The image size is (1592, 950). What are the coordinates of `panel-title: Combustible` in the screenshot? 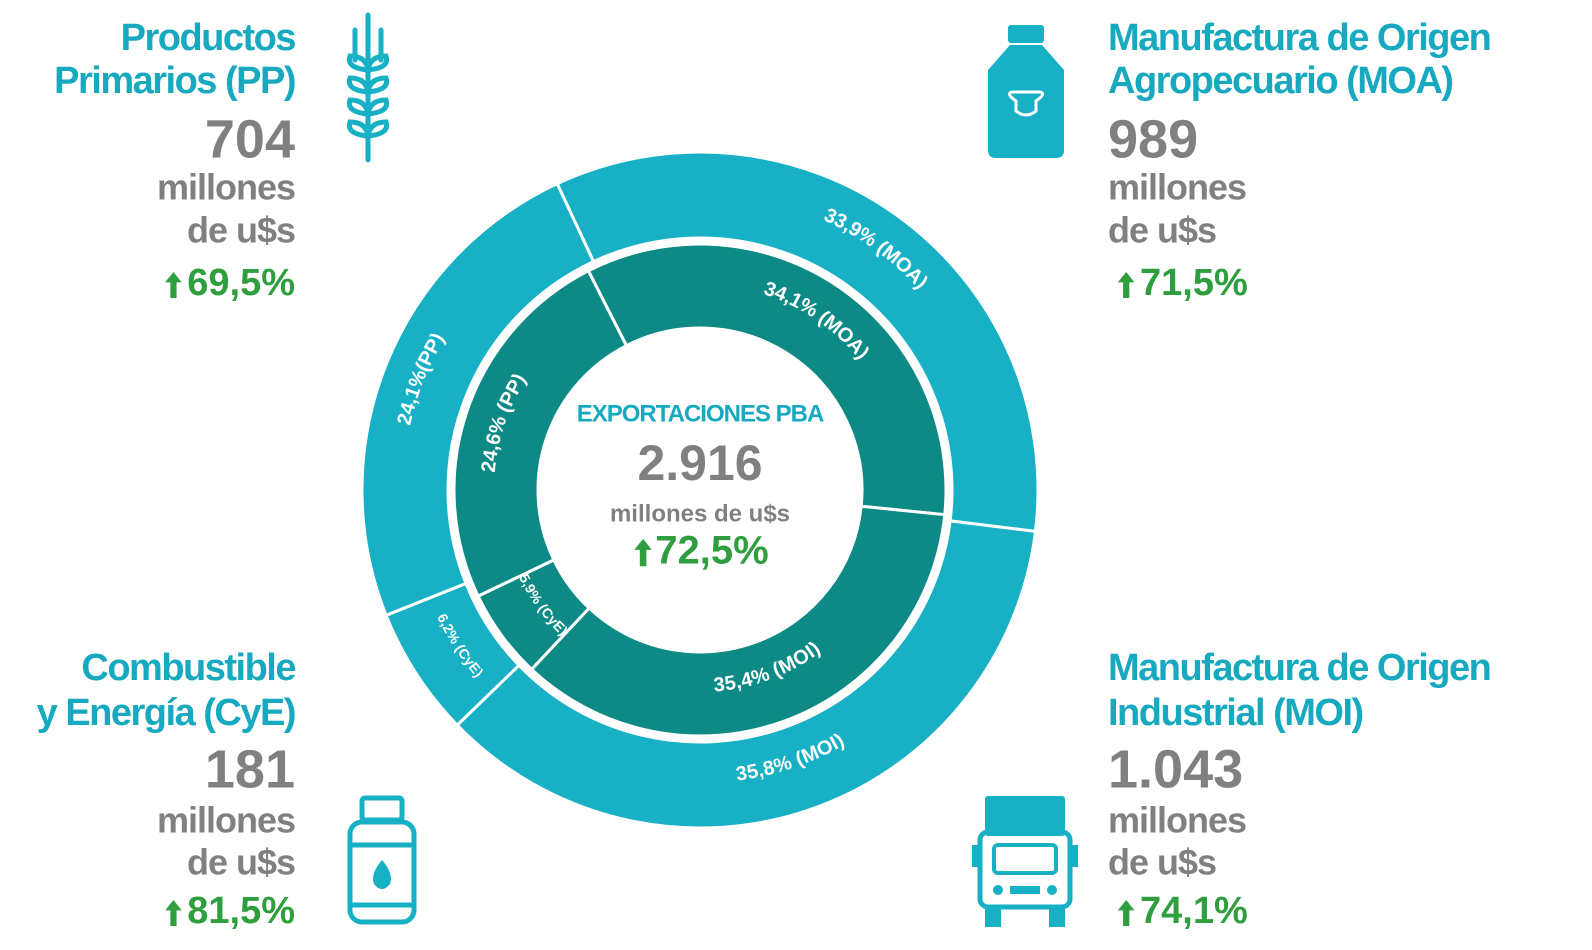 It's located at (188, 668).